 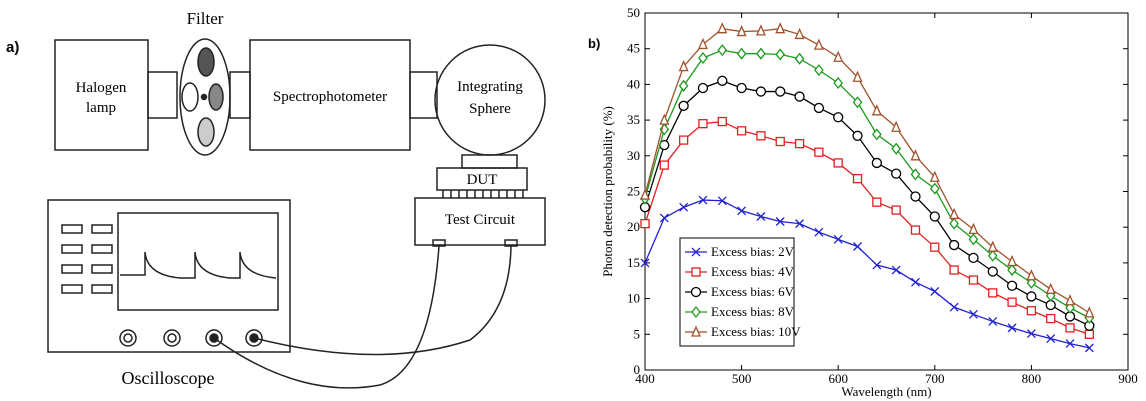 What do you see at coordinates (204, 97) in the screenshot?
I see `filter-axis` at bounding box center [204, 97].